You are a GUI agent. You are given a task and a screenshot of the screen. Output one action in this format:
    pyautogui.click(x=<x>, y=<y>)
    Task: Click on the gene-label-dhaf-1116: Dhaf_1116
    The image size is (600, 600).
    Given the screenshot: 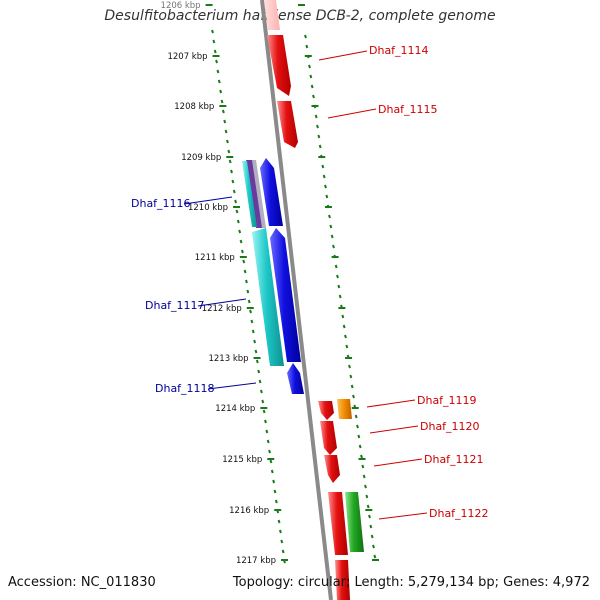 What is the action you would take?
    pyautogui.click(x=161, y=203)
    